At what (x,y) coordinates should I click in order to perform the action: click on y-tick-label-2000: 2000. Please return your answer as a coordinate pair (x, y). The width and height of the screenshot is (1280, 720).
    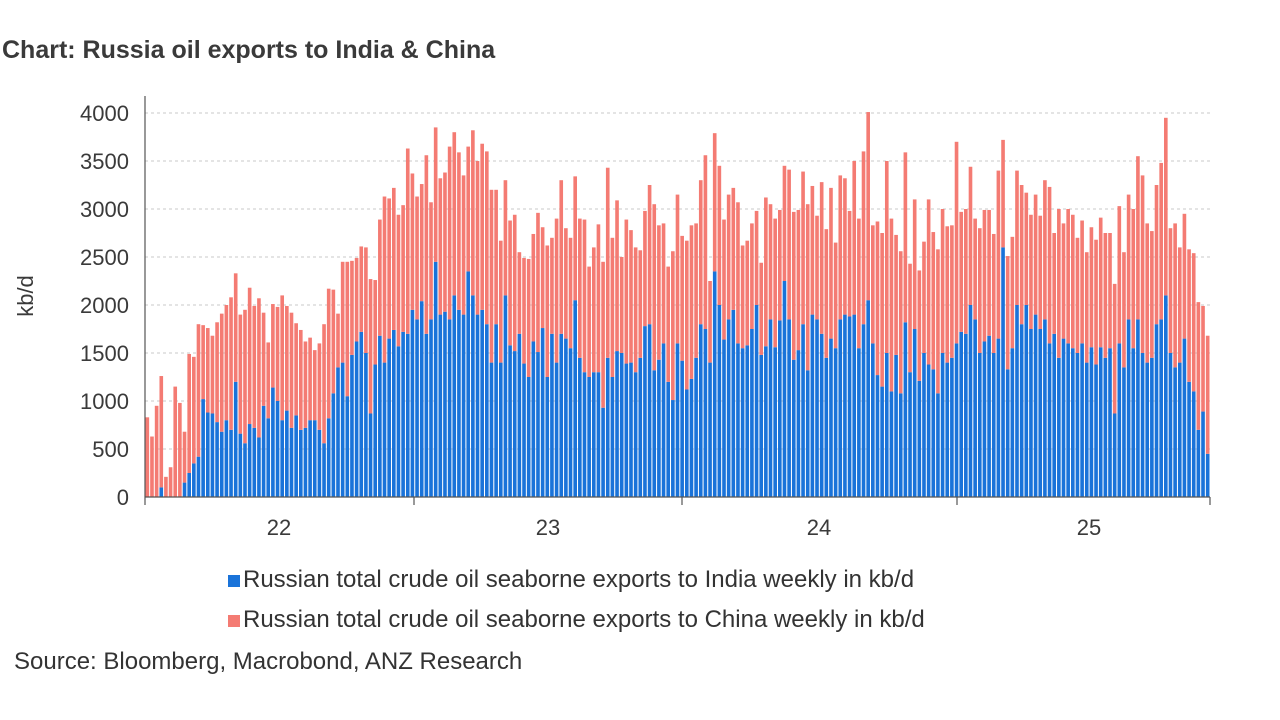
    Looking at the image, I should click on (104, 305).